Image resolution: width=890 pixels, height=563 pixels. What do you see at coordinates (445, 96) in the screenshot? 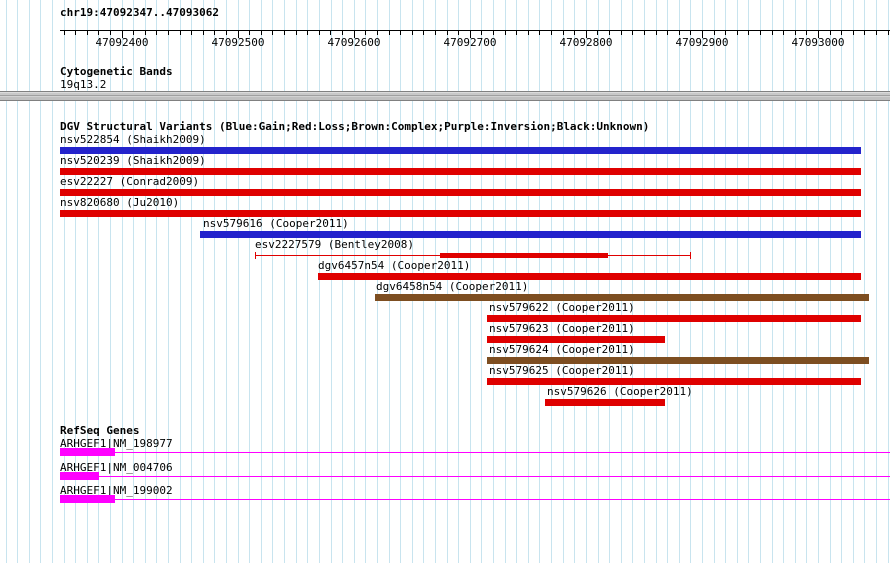
I see `cytoband-rect` at bounding box center [445, 96].